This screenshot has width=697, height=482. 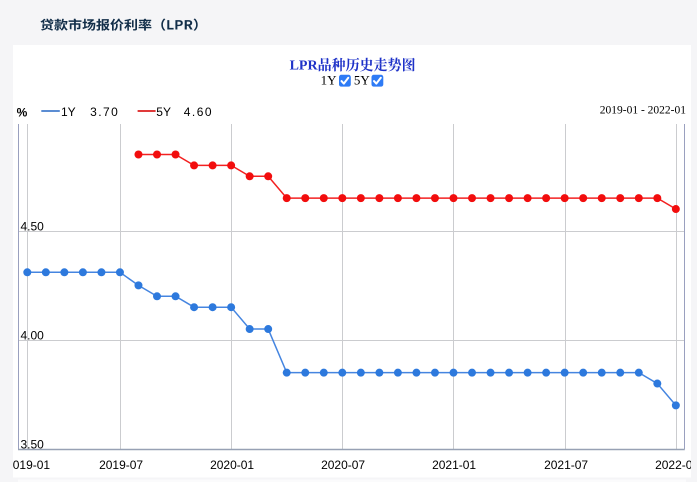 I want to click on svg-text: 4.50, so click(x=33, y=226).